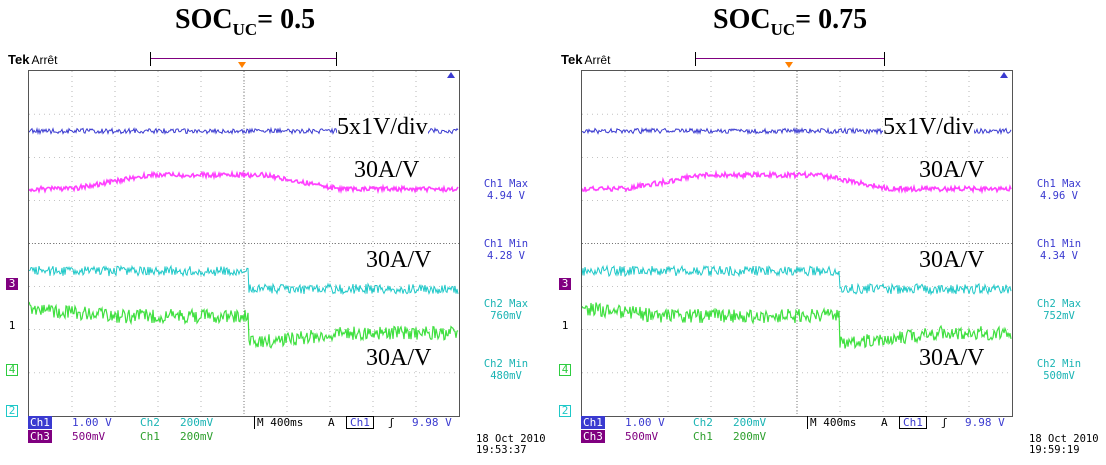  Describe the element at coordinates (506, 370) in the screenshot. I see `measurement-ch2-min: Ch2 Min 480mV` at that location.